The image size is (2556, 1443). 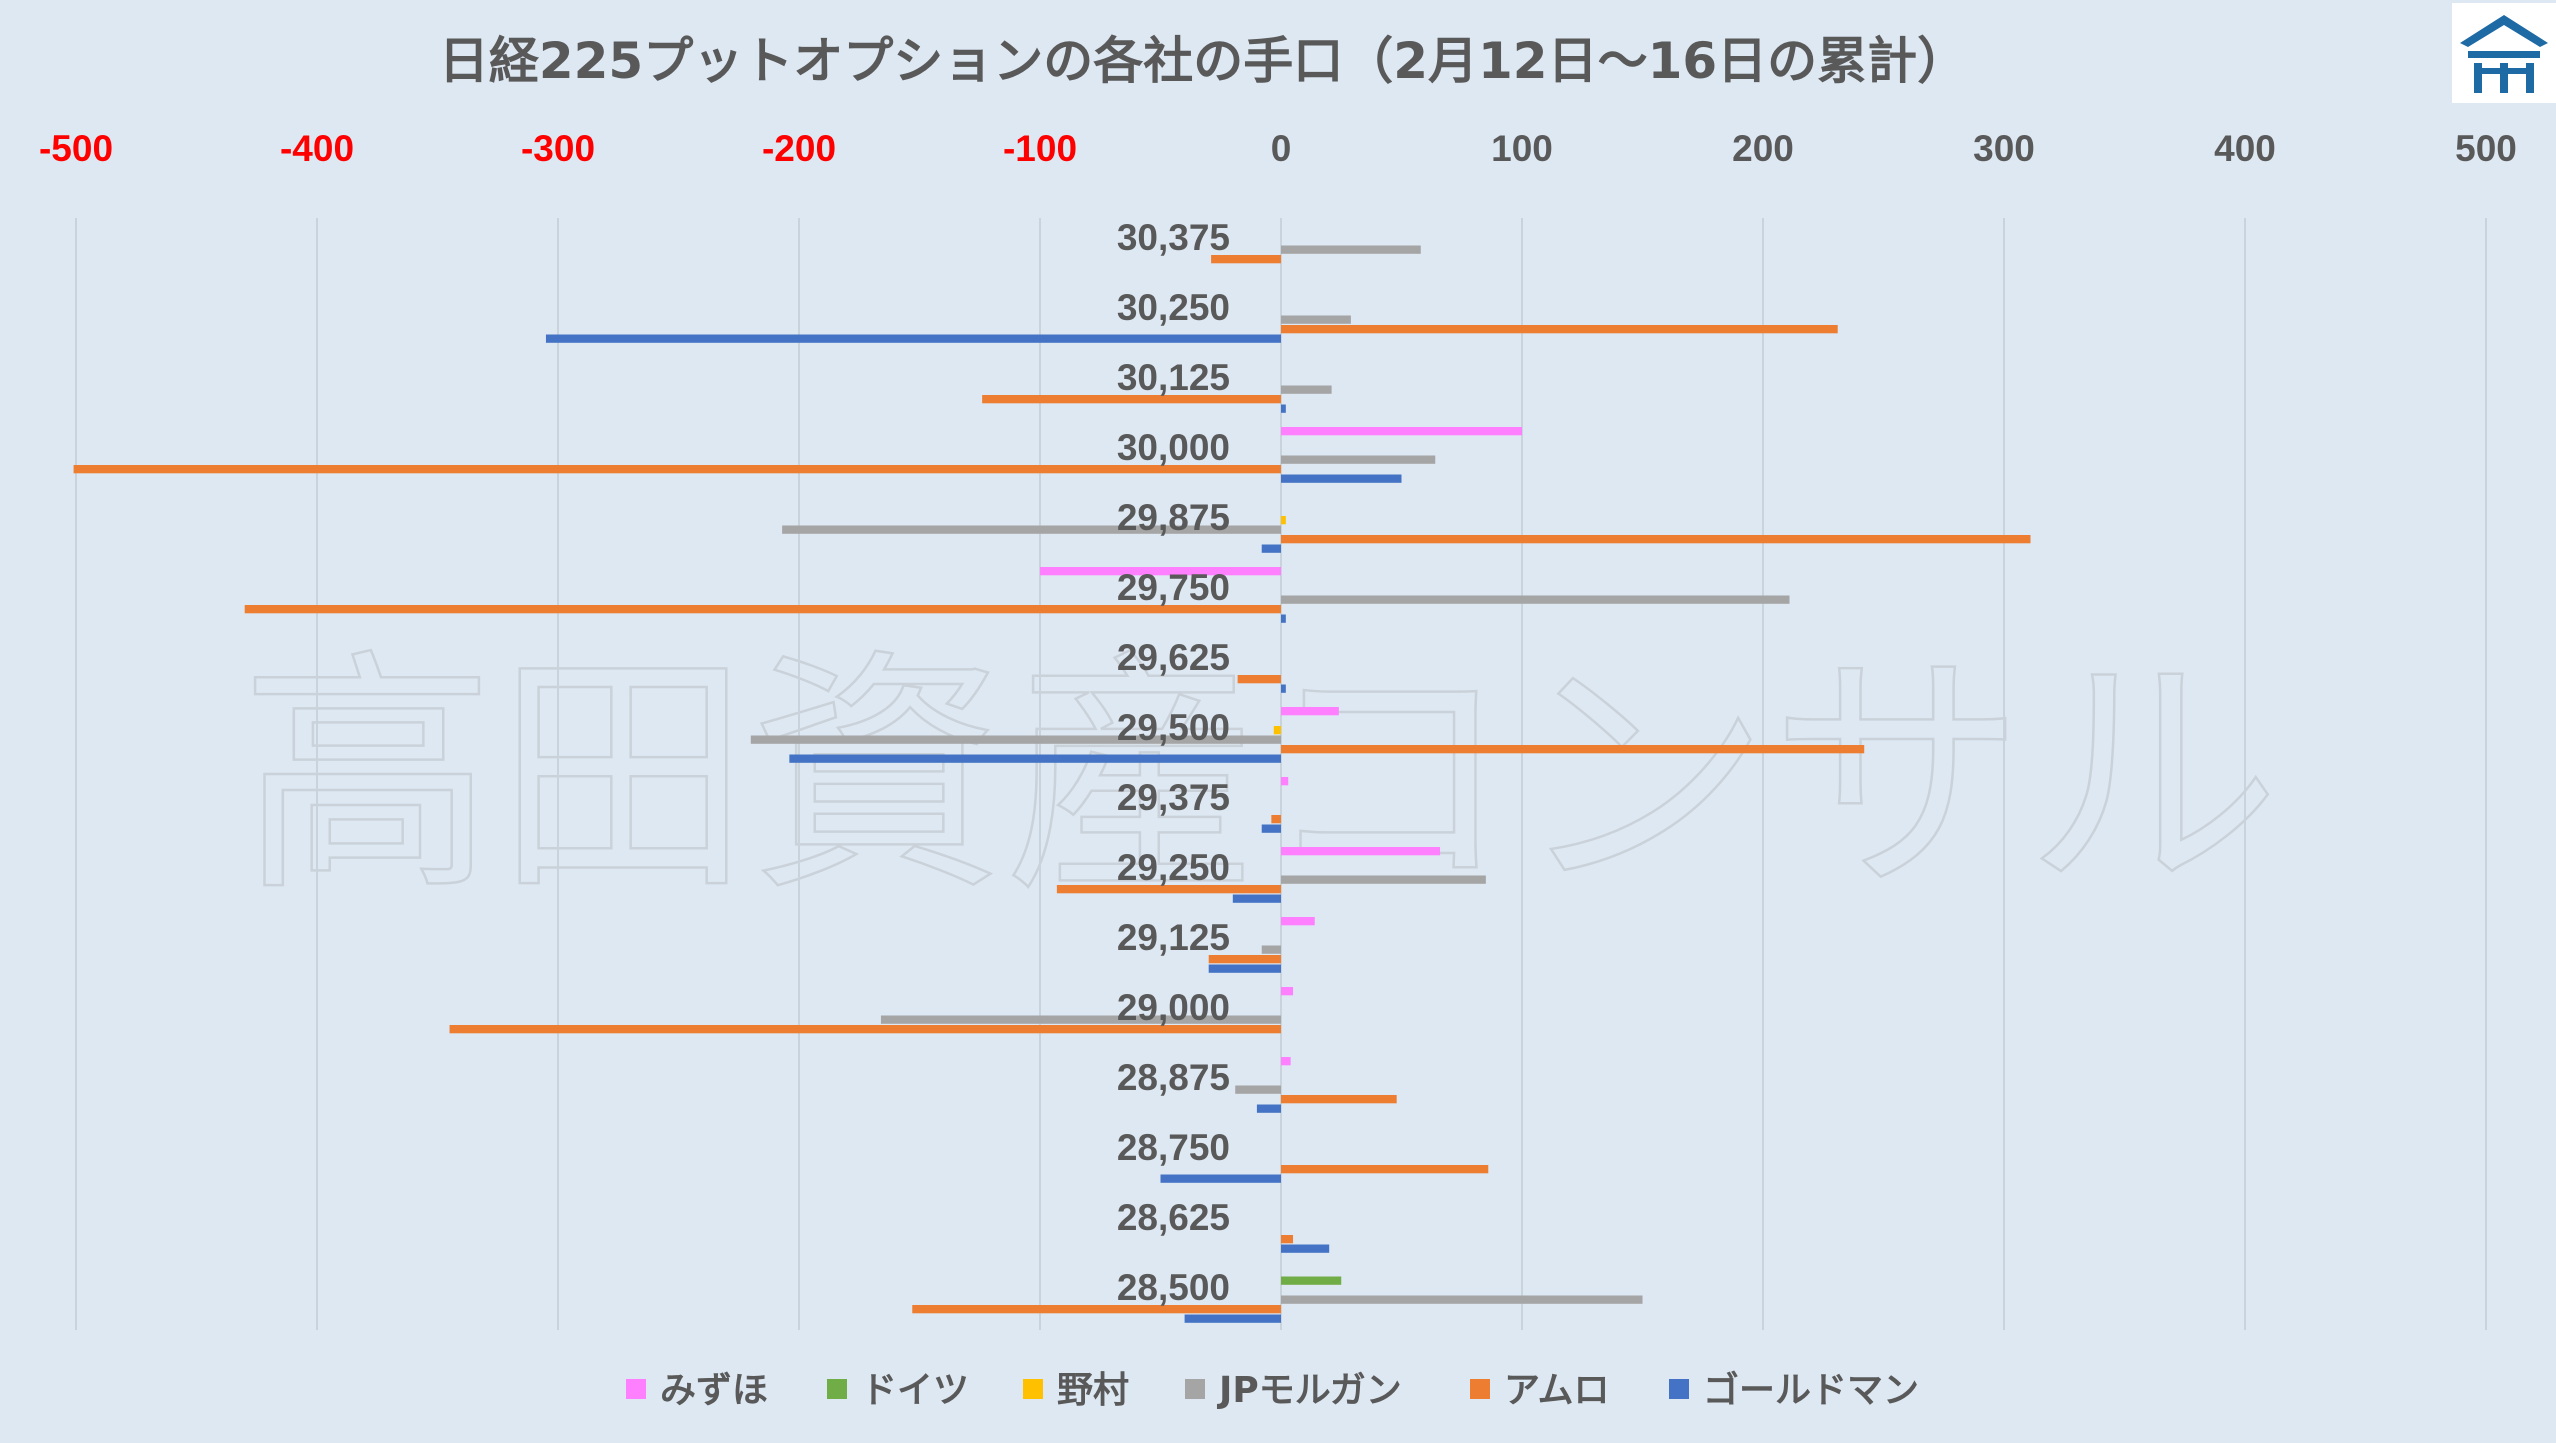 I want to click on legend-label: ドイツ, so click(x=915, y=1390).